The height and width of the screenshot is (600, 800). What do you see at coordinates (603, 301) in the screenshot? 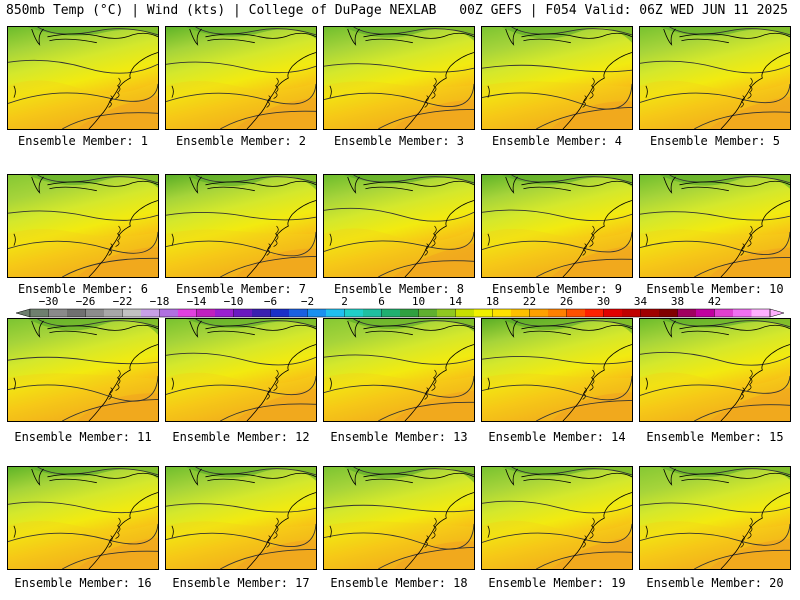
I see `colorbar-tick-label: 30` at bounding box center [603, 301].